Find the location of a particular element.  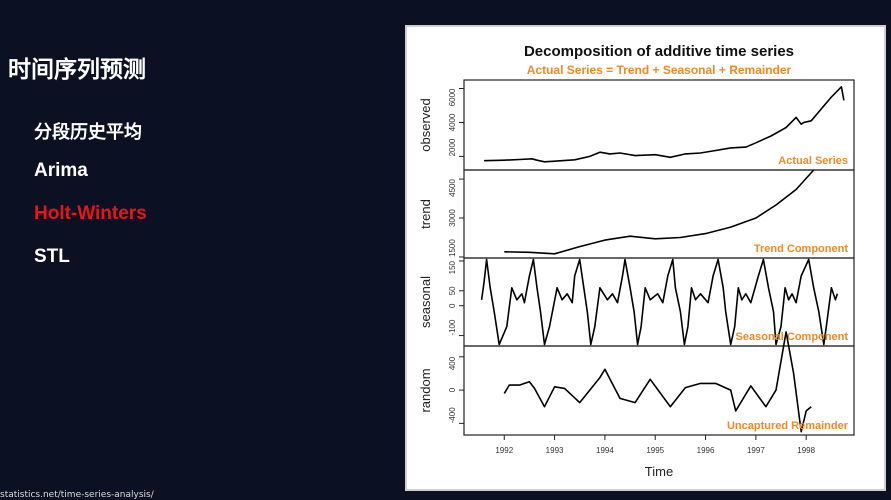

chart-title: Decomposition of additive time series is located at coordinates (659, 51).